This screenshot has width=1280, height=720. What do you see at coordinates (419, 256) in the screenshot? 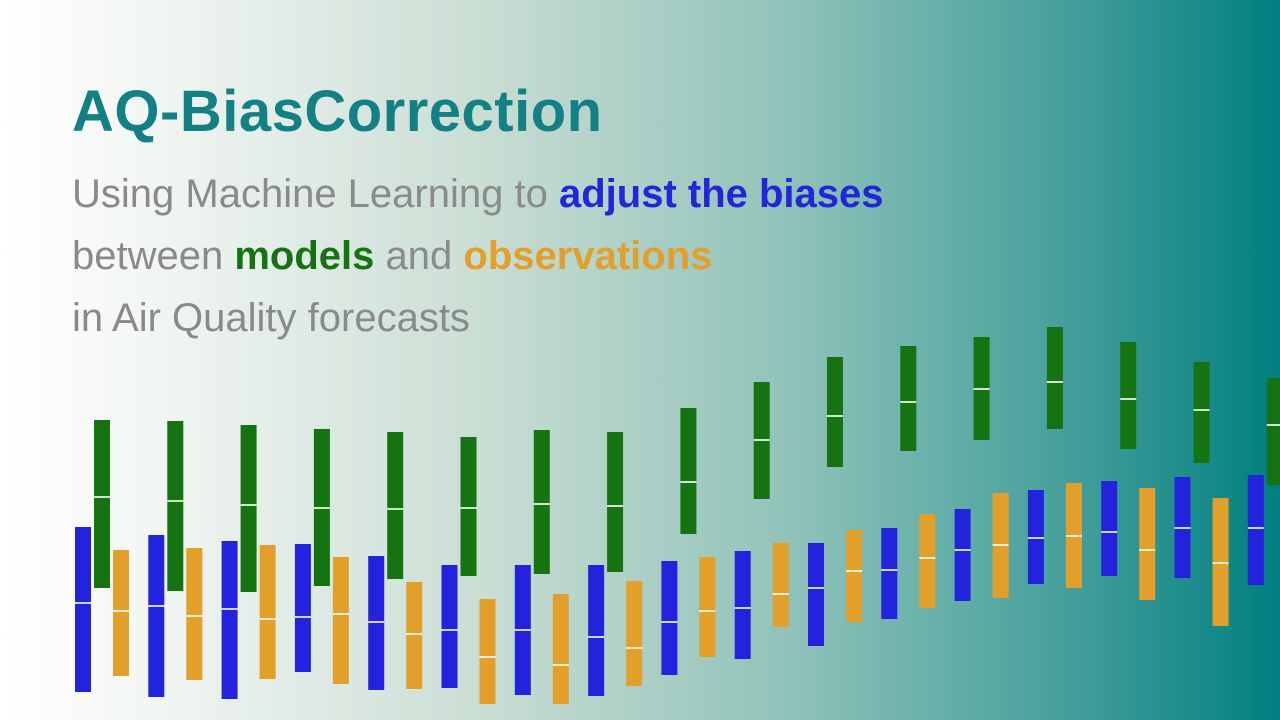
I see `subtitle-text: and` at bounding box center [419, 256].